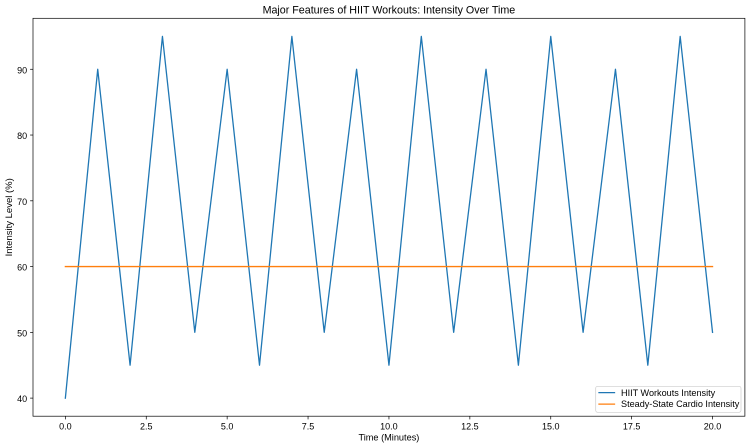 Image resolution: width=750 pixels, height=447 pixels. I want to click on svg-text: Time (Minutes), so click(388, 437).